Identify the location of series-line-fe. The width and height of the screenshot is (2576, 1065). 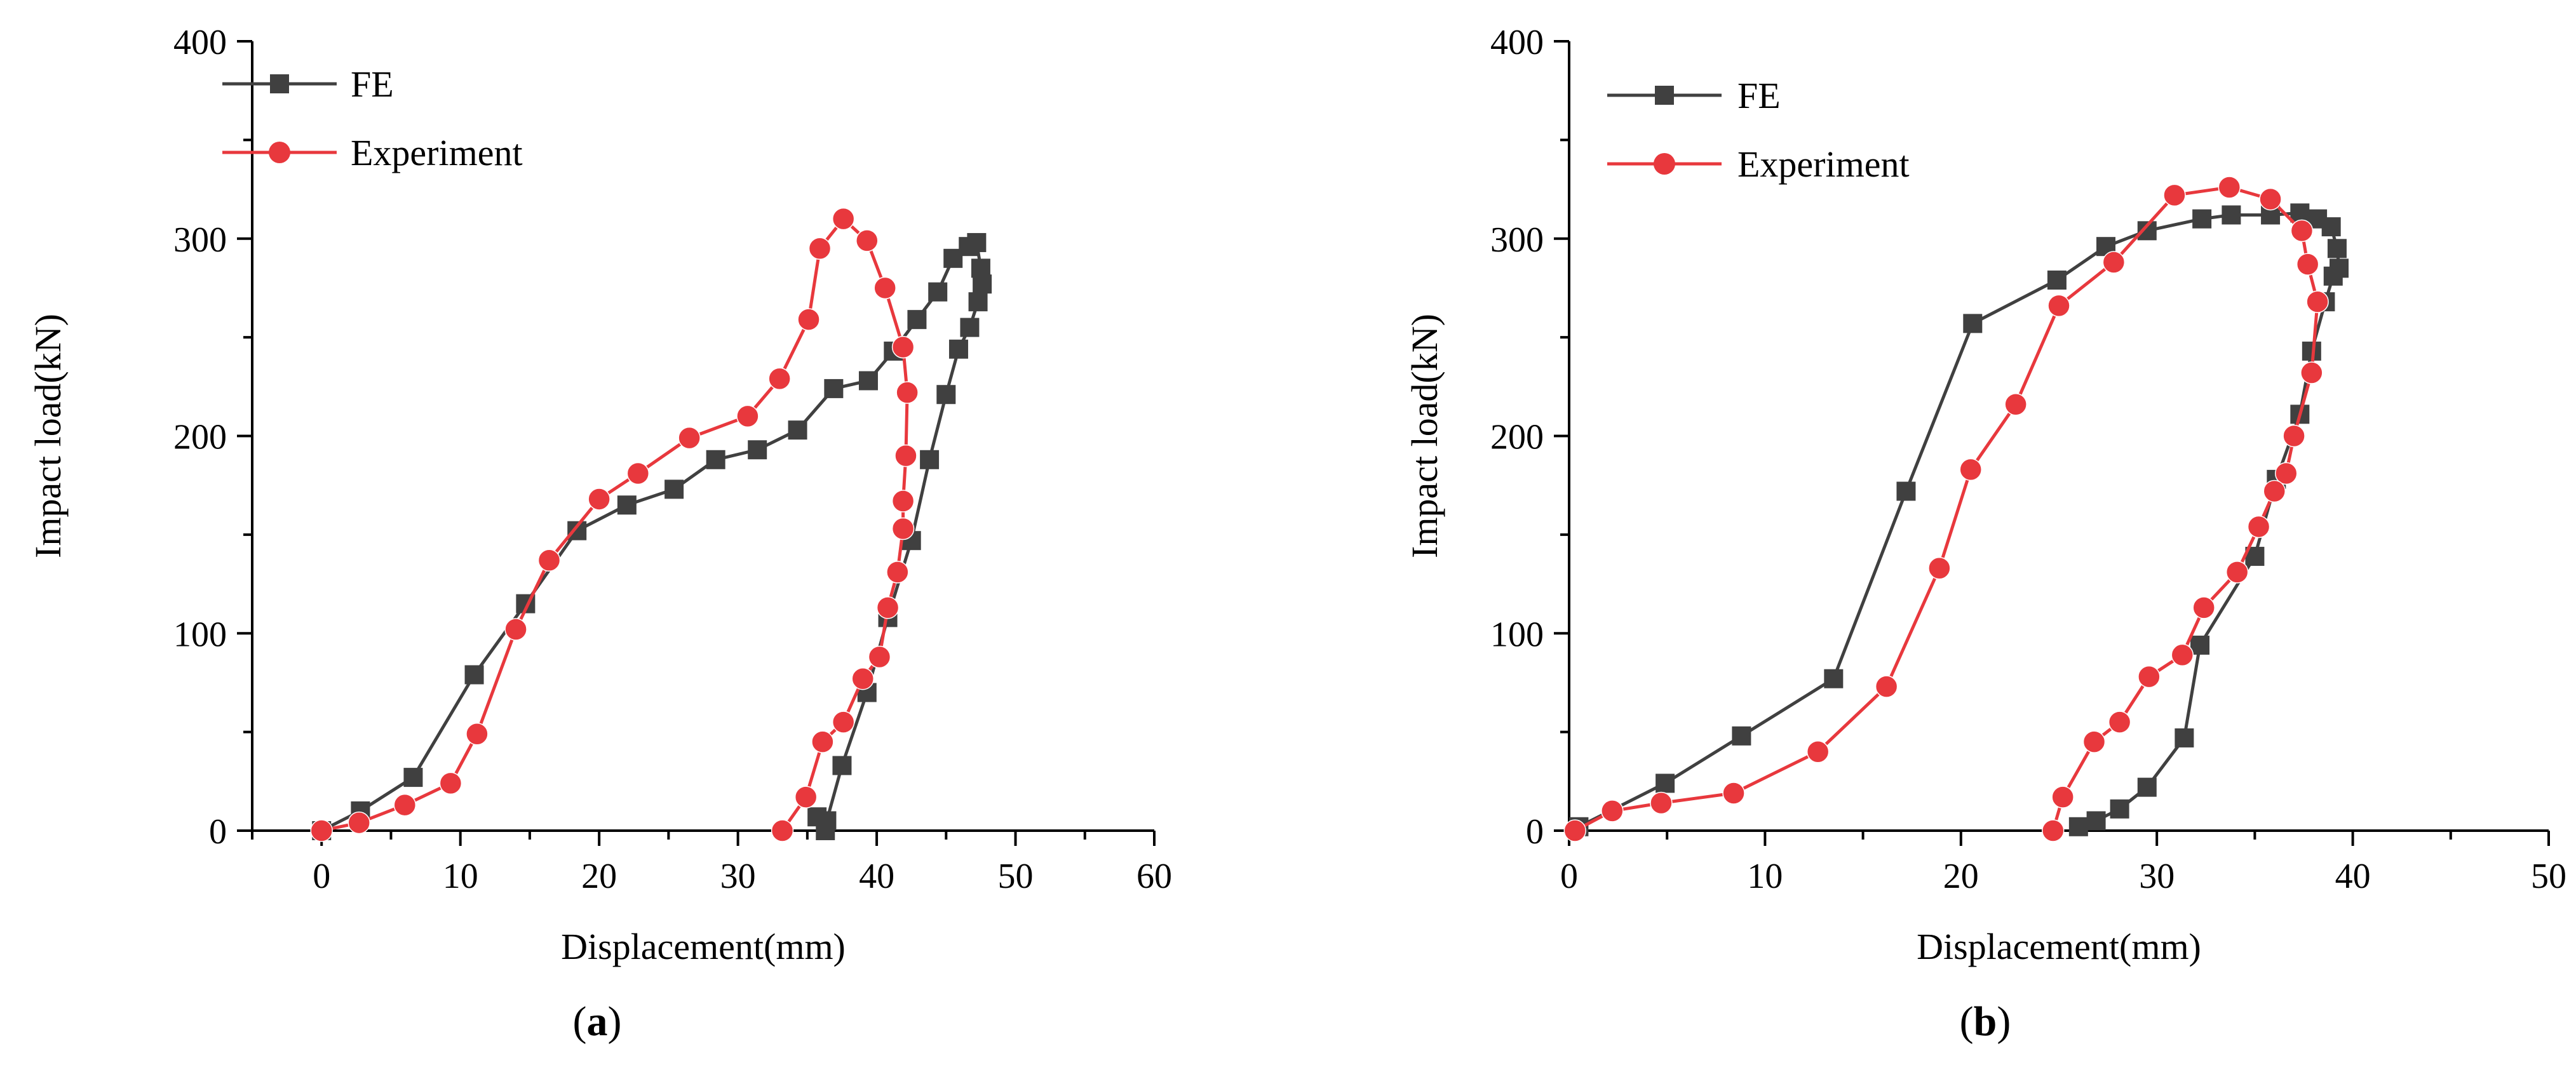
(652, 537).